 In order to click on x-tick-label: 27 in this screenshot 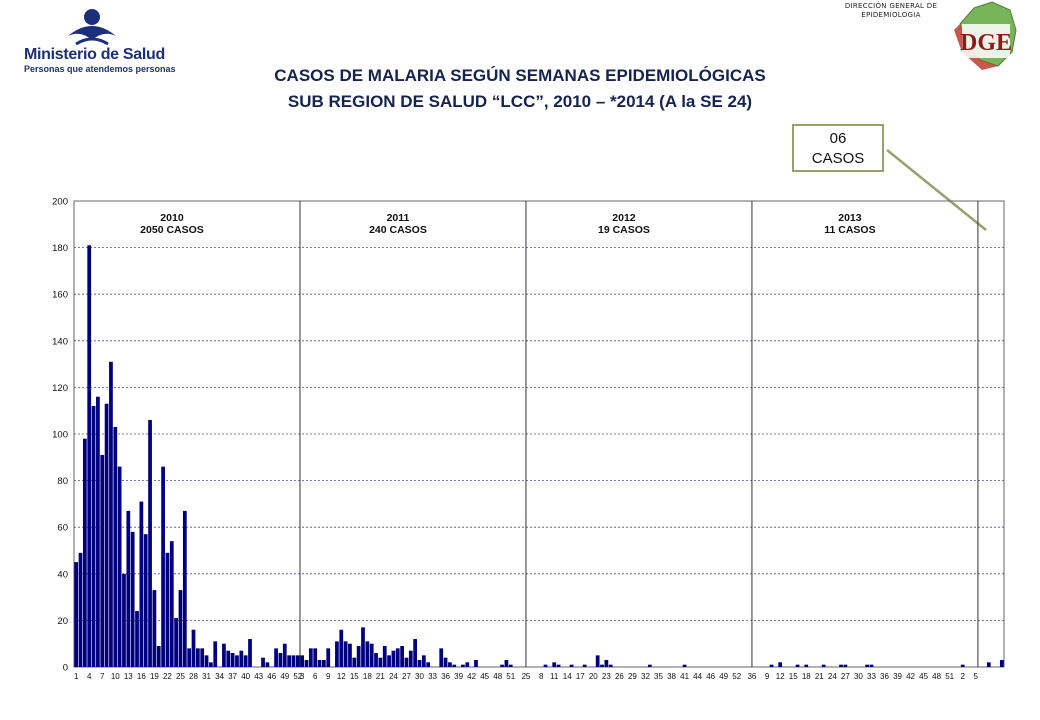, I will do `click(406, 676)`.